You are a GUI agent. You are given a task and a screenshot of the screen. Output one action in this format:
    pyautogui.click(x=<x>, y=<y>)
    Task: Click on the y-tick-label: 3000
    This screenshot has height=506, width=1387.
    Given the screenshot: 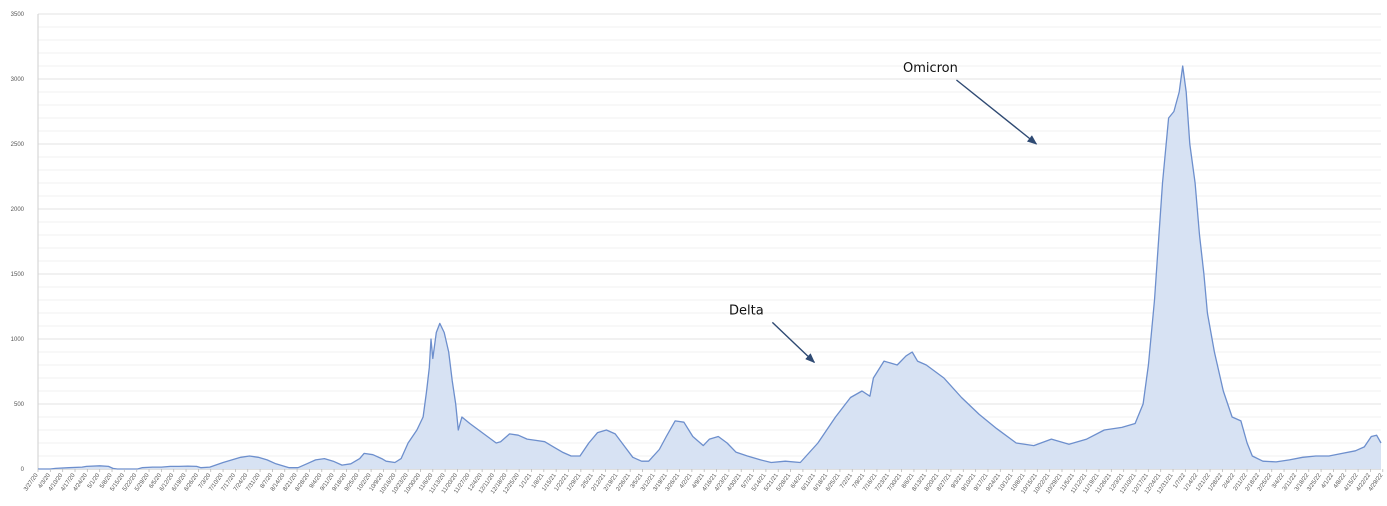 What is the action you would take?
    pyautogui.click(x=18, y=80)
    